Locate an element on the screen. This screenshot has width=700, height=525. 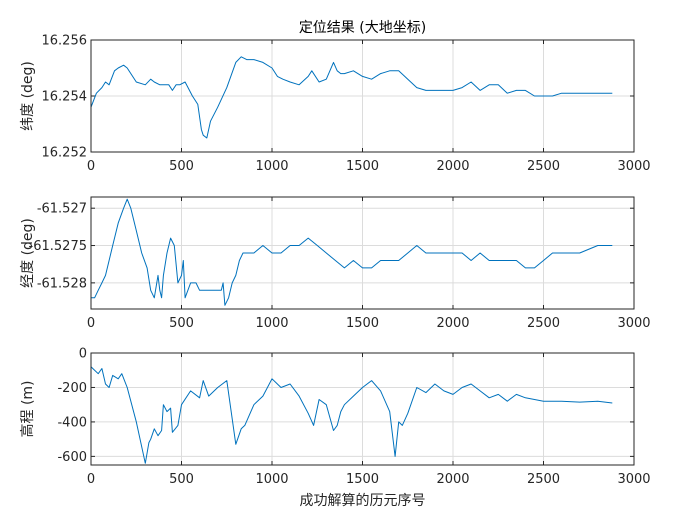
y-tick-label: -61.5275 is located at coordinates (58, 246).